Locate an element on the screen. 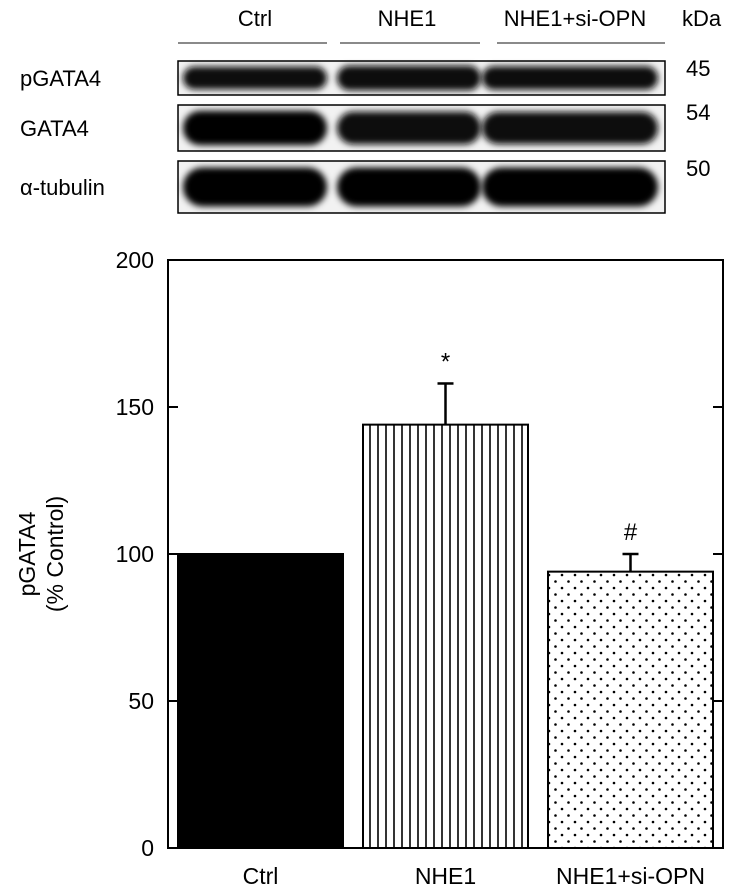 This screenshot has height=892, width=733. blot-row-kda: 50 is located at coordinates (698, 168).